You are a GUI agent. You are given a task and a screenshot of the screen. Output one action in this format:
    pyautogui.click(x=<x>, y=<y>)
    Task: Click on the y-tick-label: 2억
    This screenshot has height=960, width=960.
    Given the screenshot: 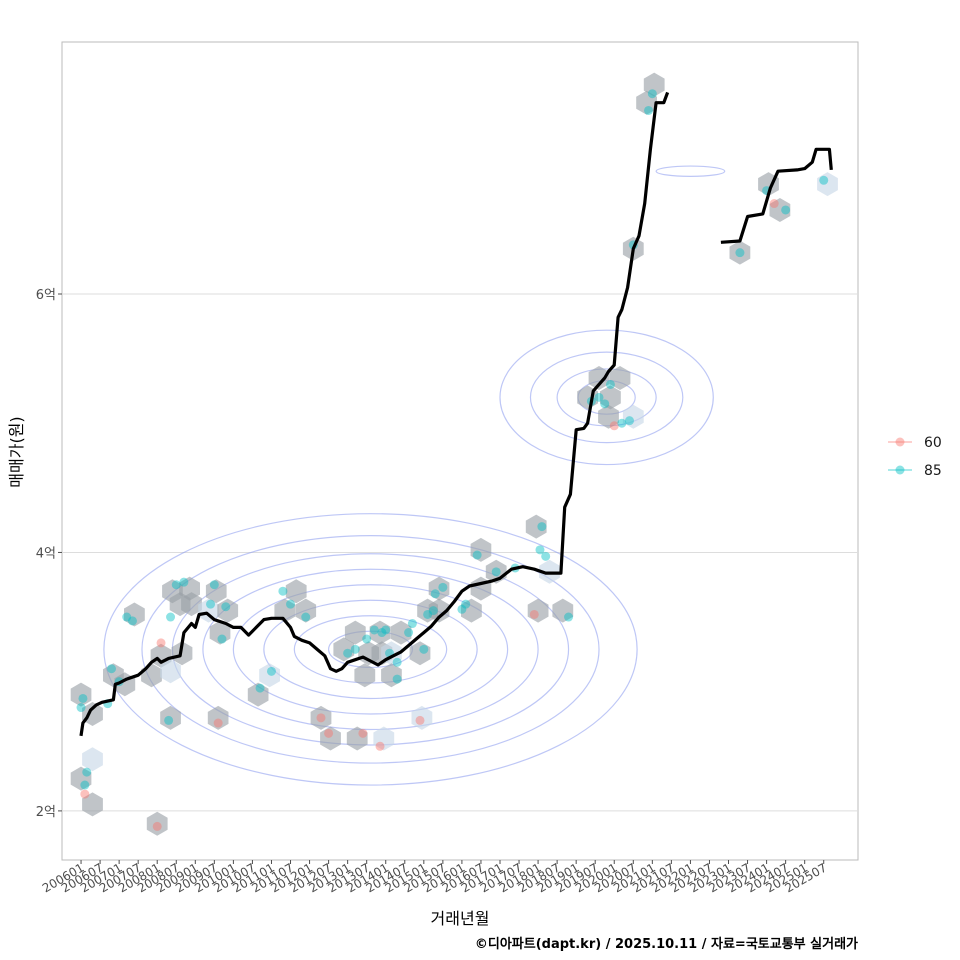 What is the action you would take?
    pyautogui.click(x=46, y=812)
    